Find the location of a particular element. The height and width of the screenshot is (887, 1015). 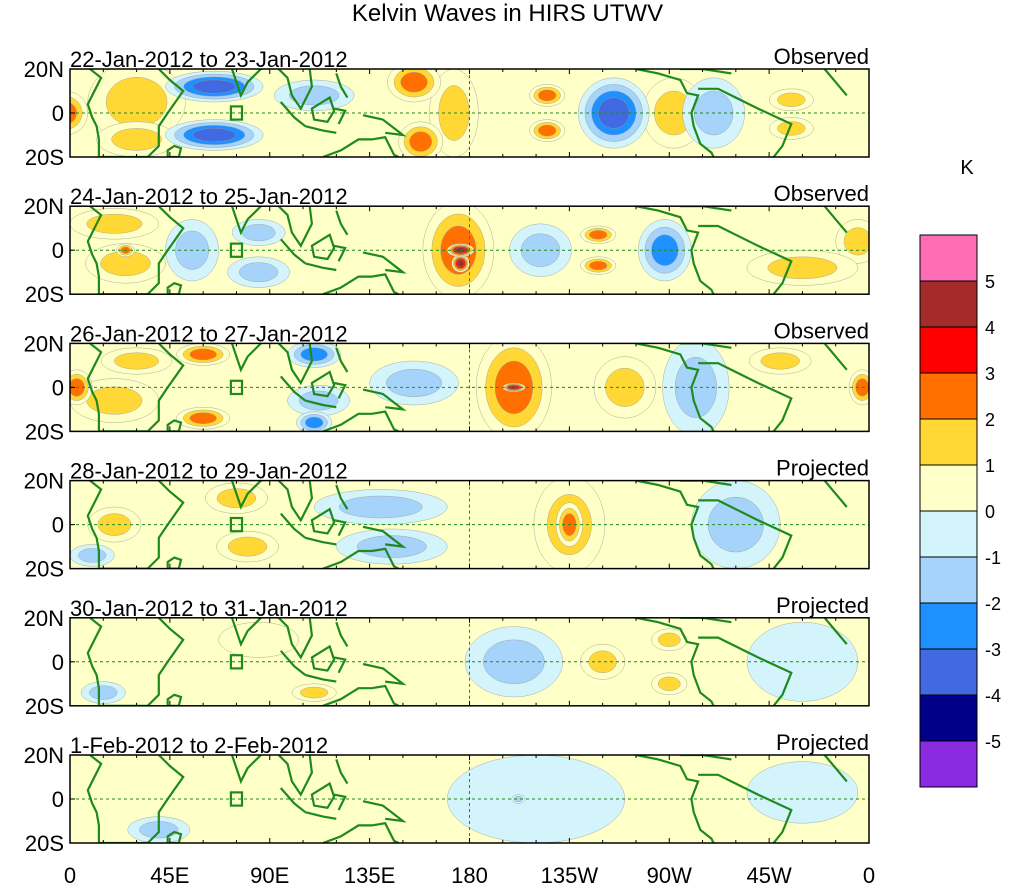

panel-status-label: Projected is located at coordinates (822, 605).